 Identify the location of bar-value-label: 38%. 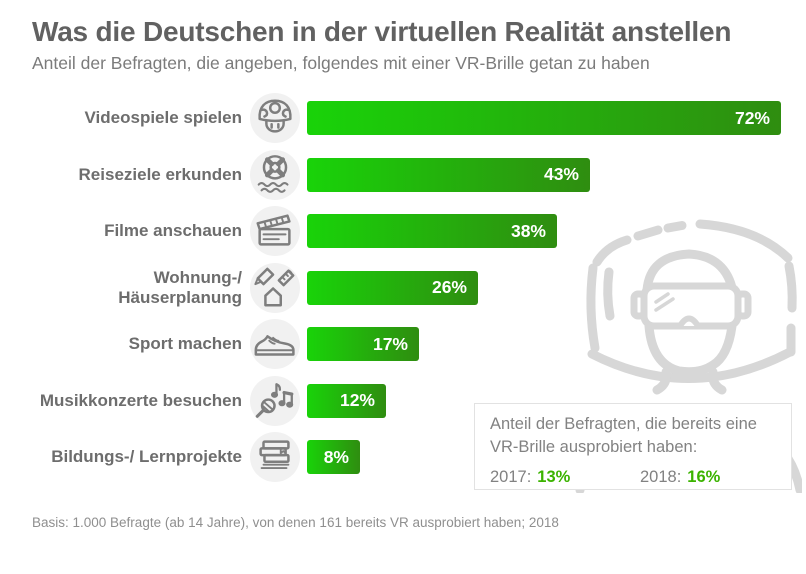
(528, 230).